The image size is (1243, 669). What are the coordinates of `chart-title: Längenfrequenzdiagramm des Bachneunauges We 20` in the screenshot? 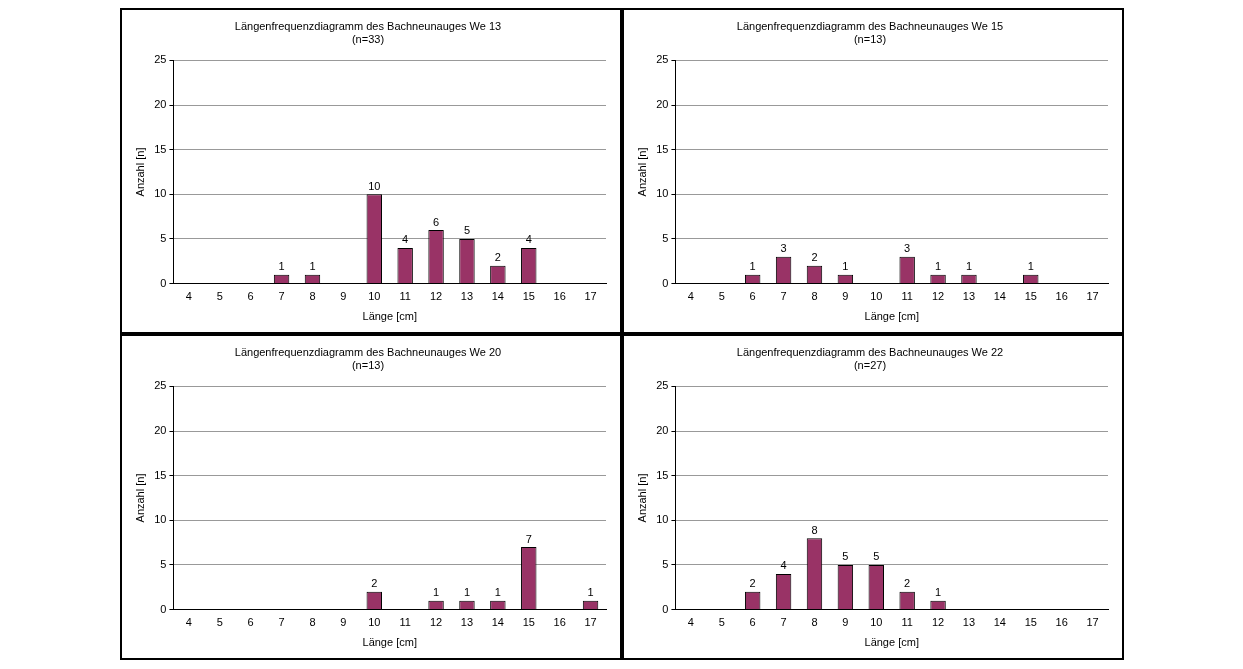 It's located at (368, 351).